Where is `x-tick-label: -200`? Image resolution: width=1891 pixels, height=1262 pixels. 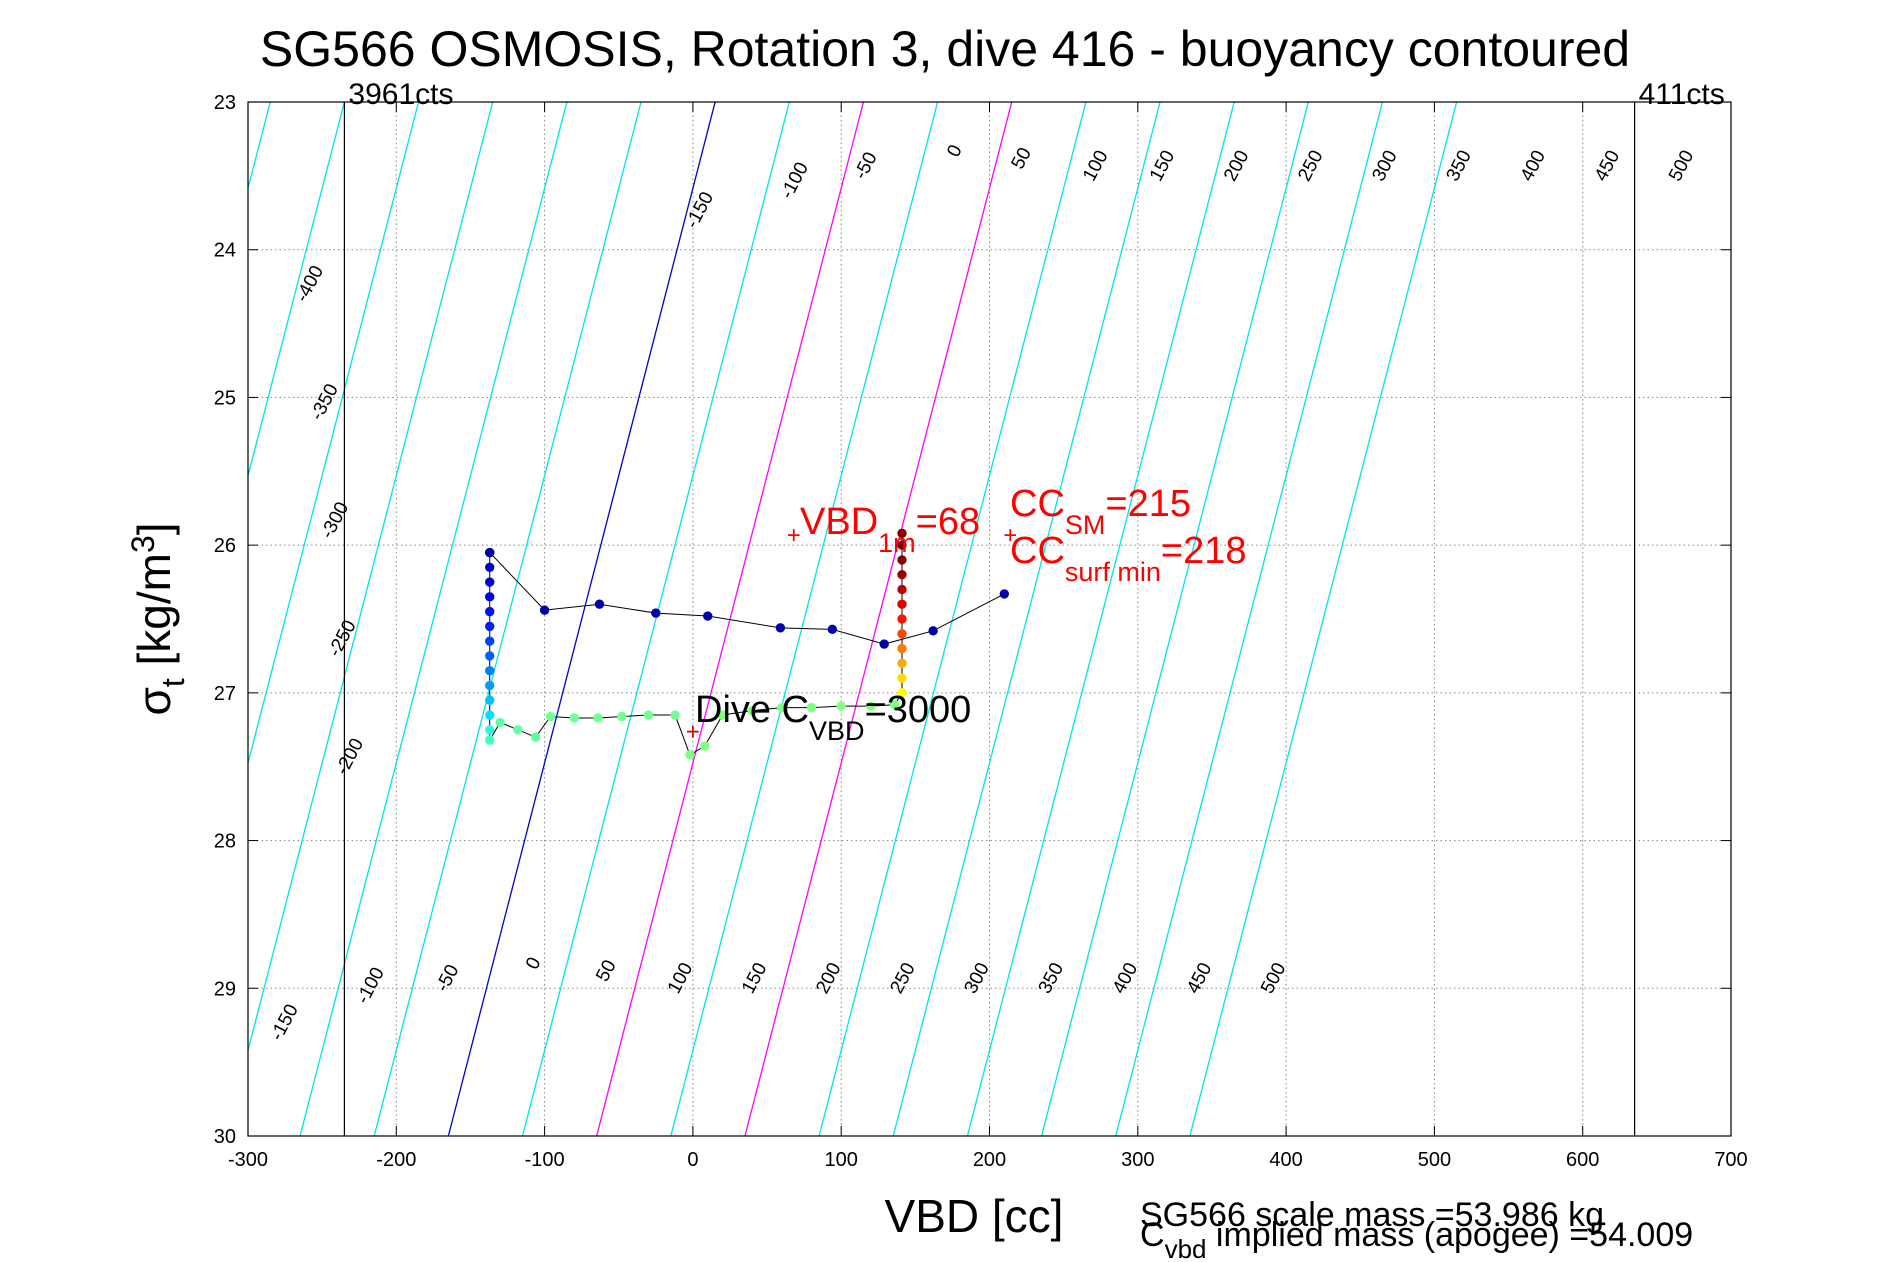 x-tick-label: -200 is located at coordinates (396, 1160).